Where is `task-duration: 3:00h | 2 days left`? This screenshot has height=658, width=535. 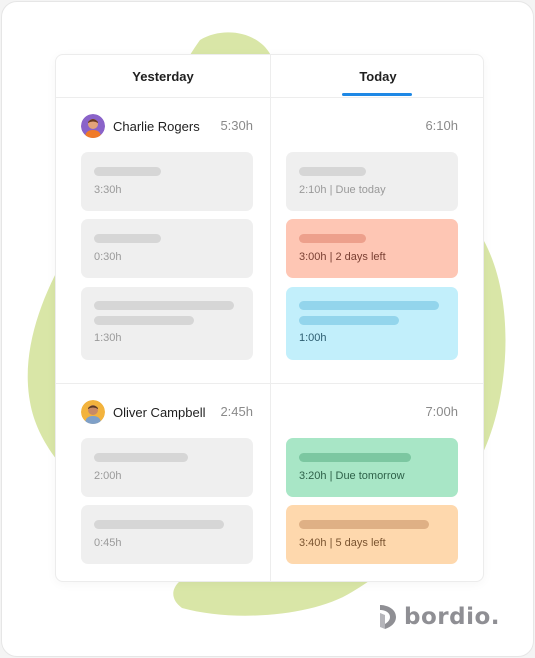 task-duration: 3:00h | 2 days left is located at coordinates (342, 257).